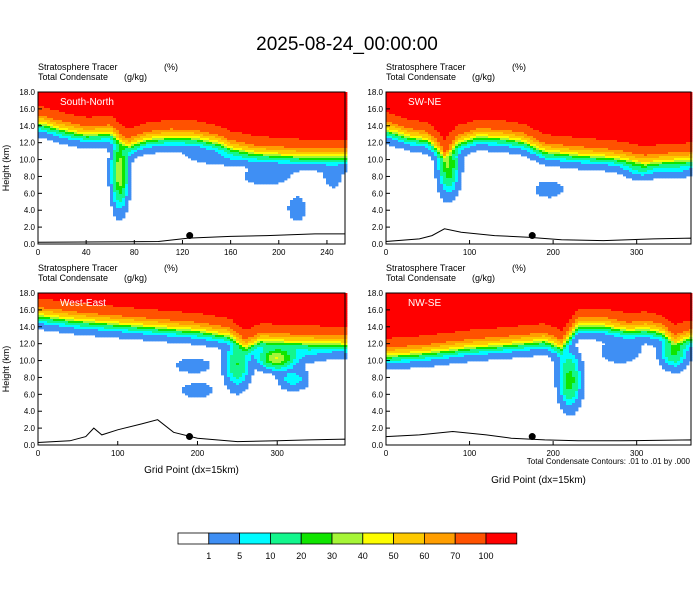  What do you see at coordinates (134, 252) in the screenshot?
I see `x-tick-label: 80` at bounding box center [134, 252].